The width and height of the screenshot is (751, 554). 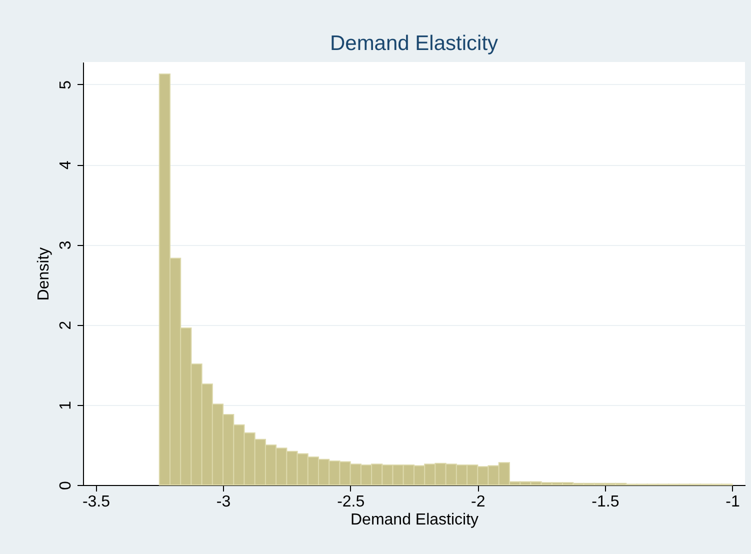 What do you see at coordinates (478, 502) in the screenshot?
I see `x-tick-label: -2` at bounding box center [478, 502].